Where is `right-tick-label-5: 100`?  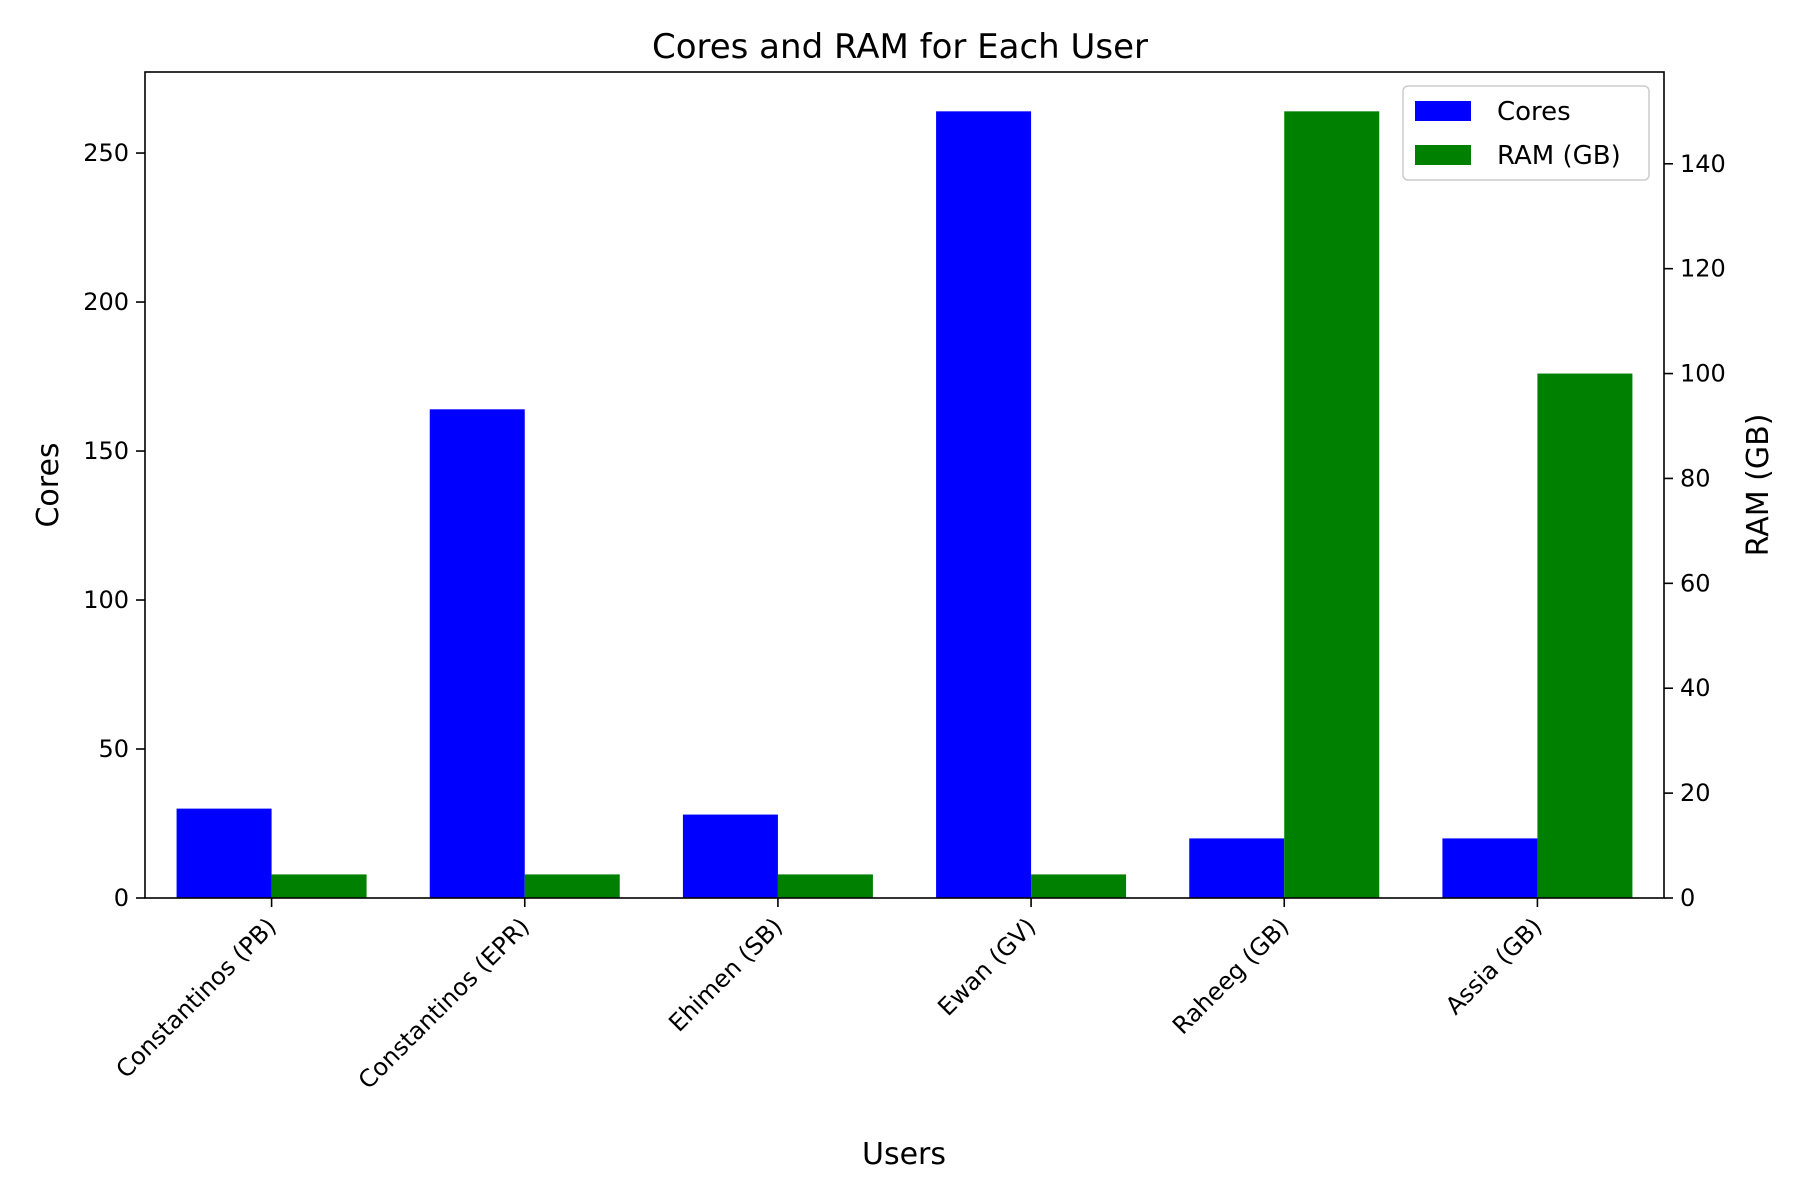
right-tick-label-5: 100 is located at coordinates (1703, 374).